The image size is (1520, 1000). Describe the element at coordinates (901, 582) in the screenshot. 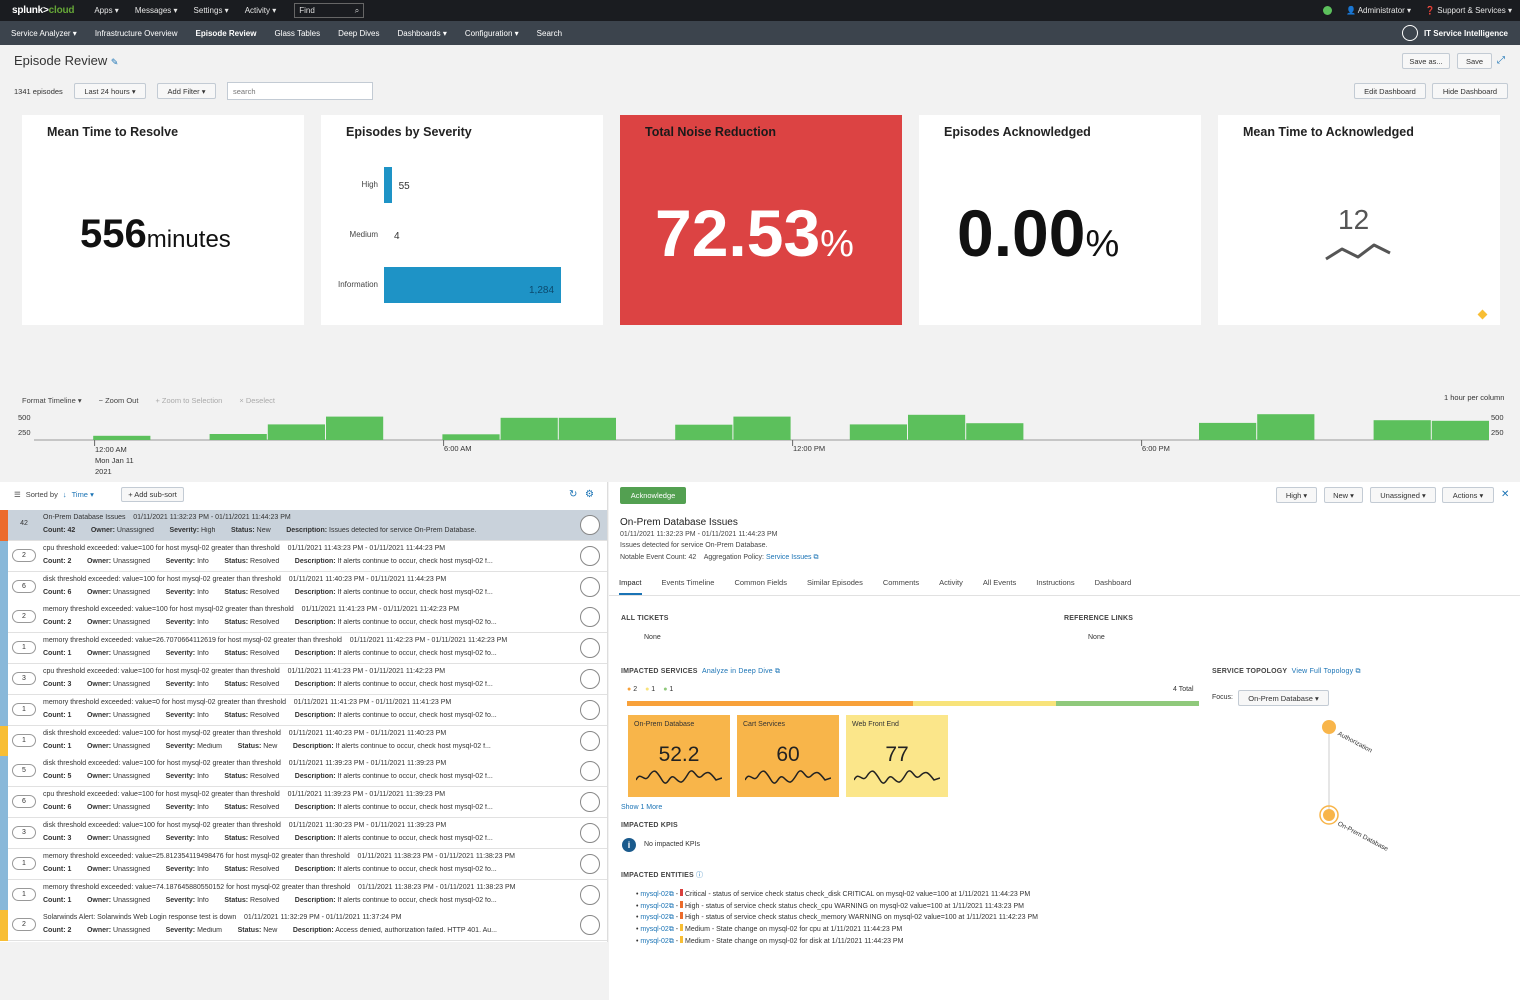

I see `tab-comments: Comments` at that location.